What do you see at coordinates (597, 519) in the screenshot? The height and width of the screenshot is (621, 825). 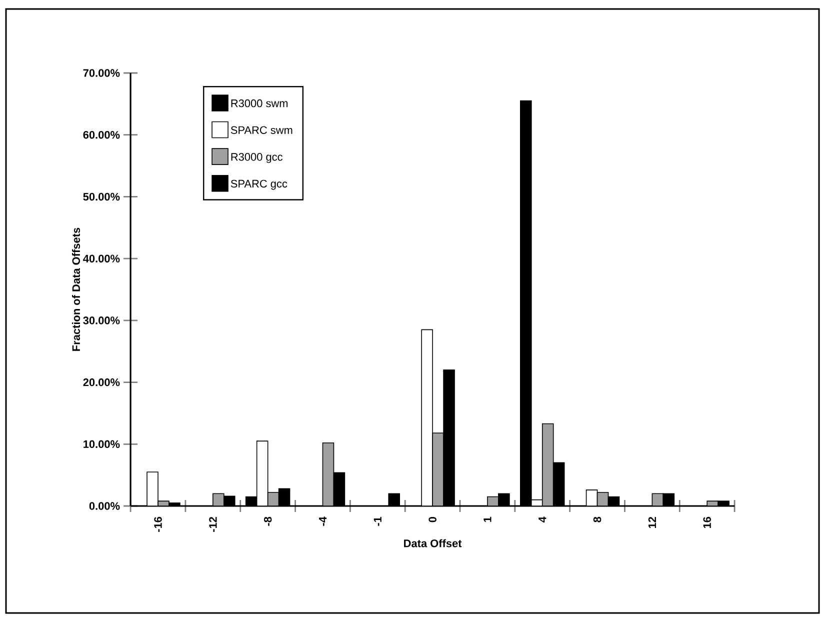 I see `x-tick-label: 8` at bounding box center [597, 519].